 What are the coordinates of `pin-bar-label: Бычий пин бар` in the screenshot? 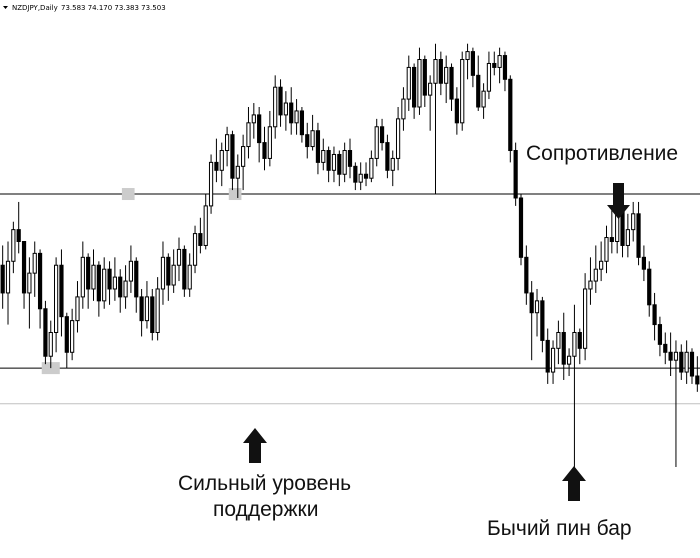 It's located at (559, 528).